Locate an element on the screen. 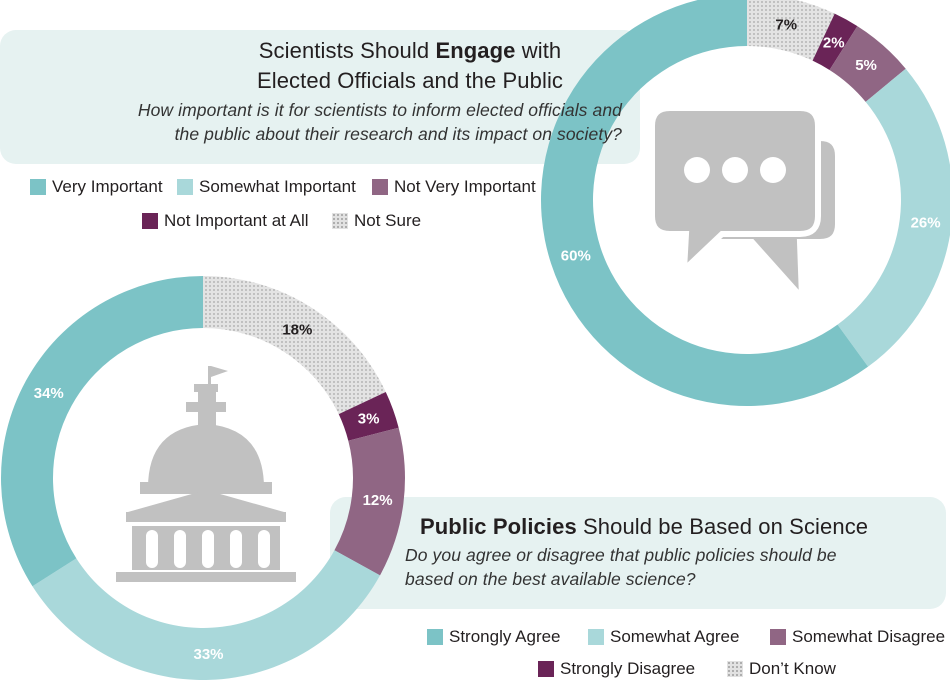 Image resolution: width=950 pixels, height=681 pixels. policy-slice-label-2: 12% is located at coordinates (378, 500).